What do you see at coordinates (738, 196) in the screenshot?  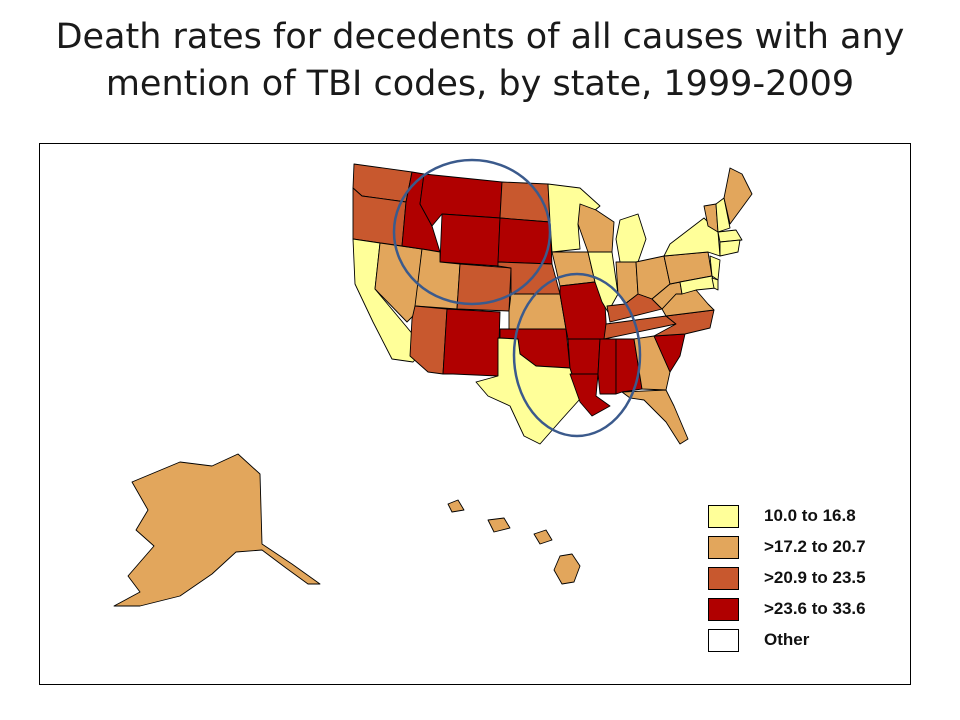 I see `state-me` at bounding box center [738, 196].